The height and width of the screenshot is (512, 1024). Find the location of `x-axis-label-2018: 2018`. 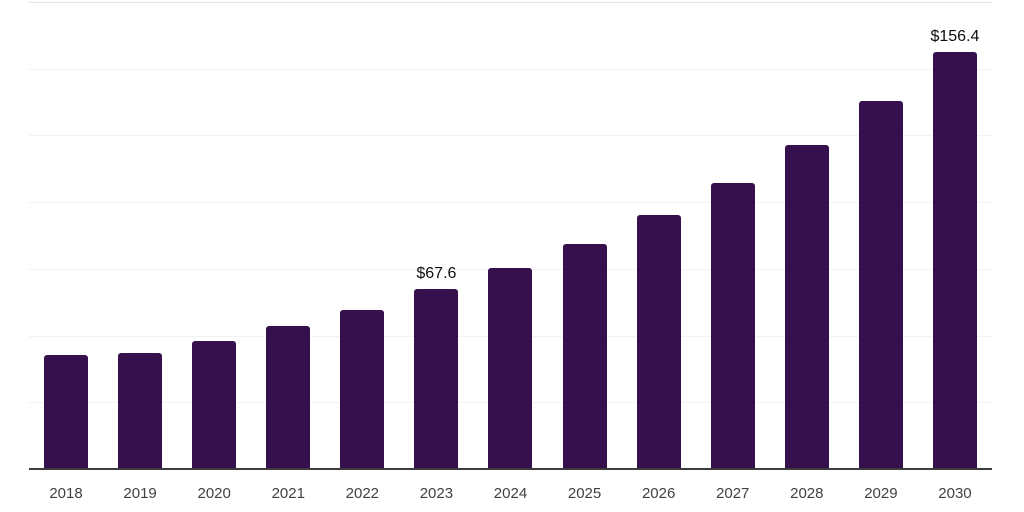

x-axis-label-2018: 2018 is located at coordinates (66, 493).